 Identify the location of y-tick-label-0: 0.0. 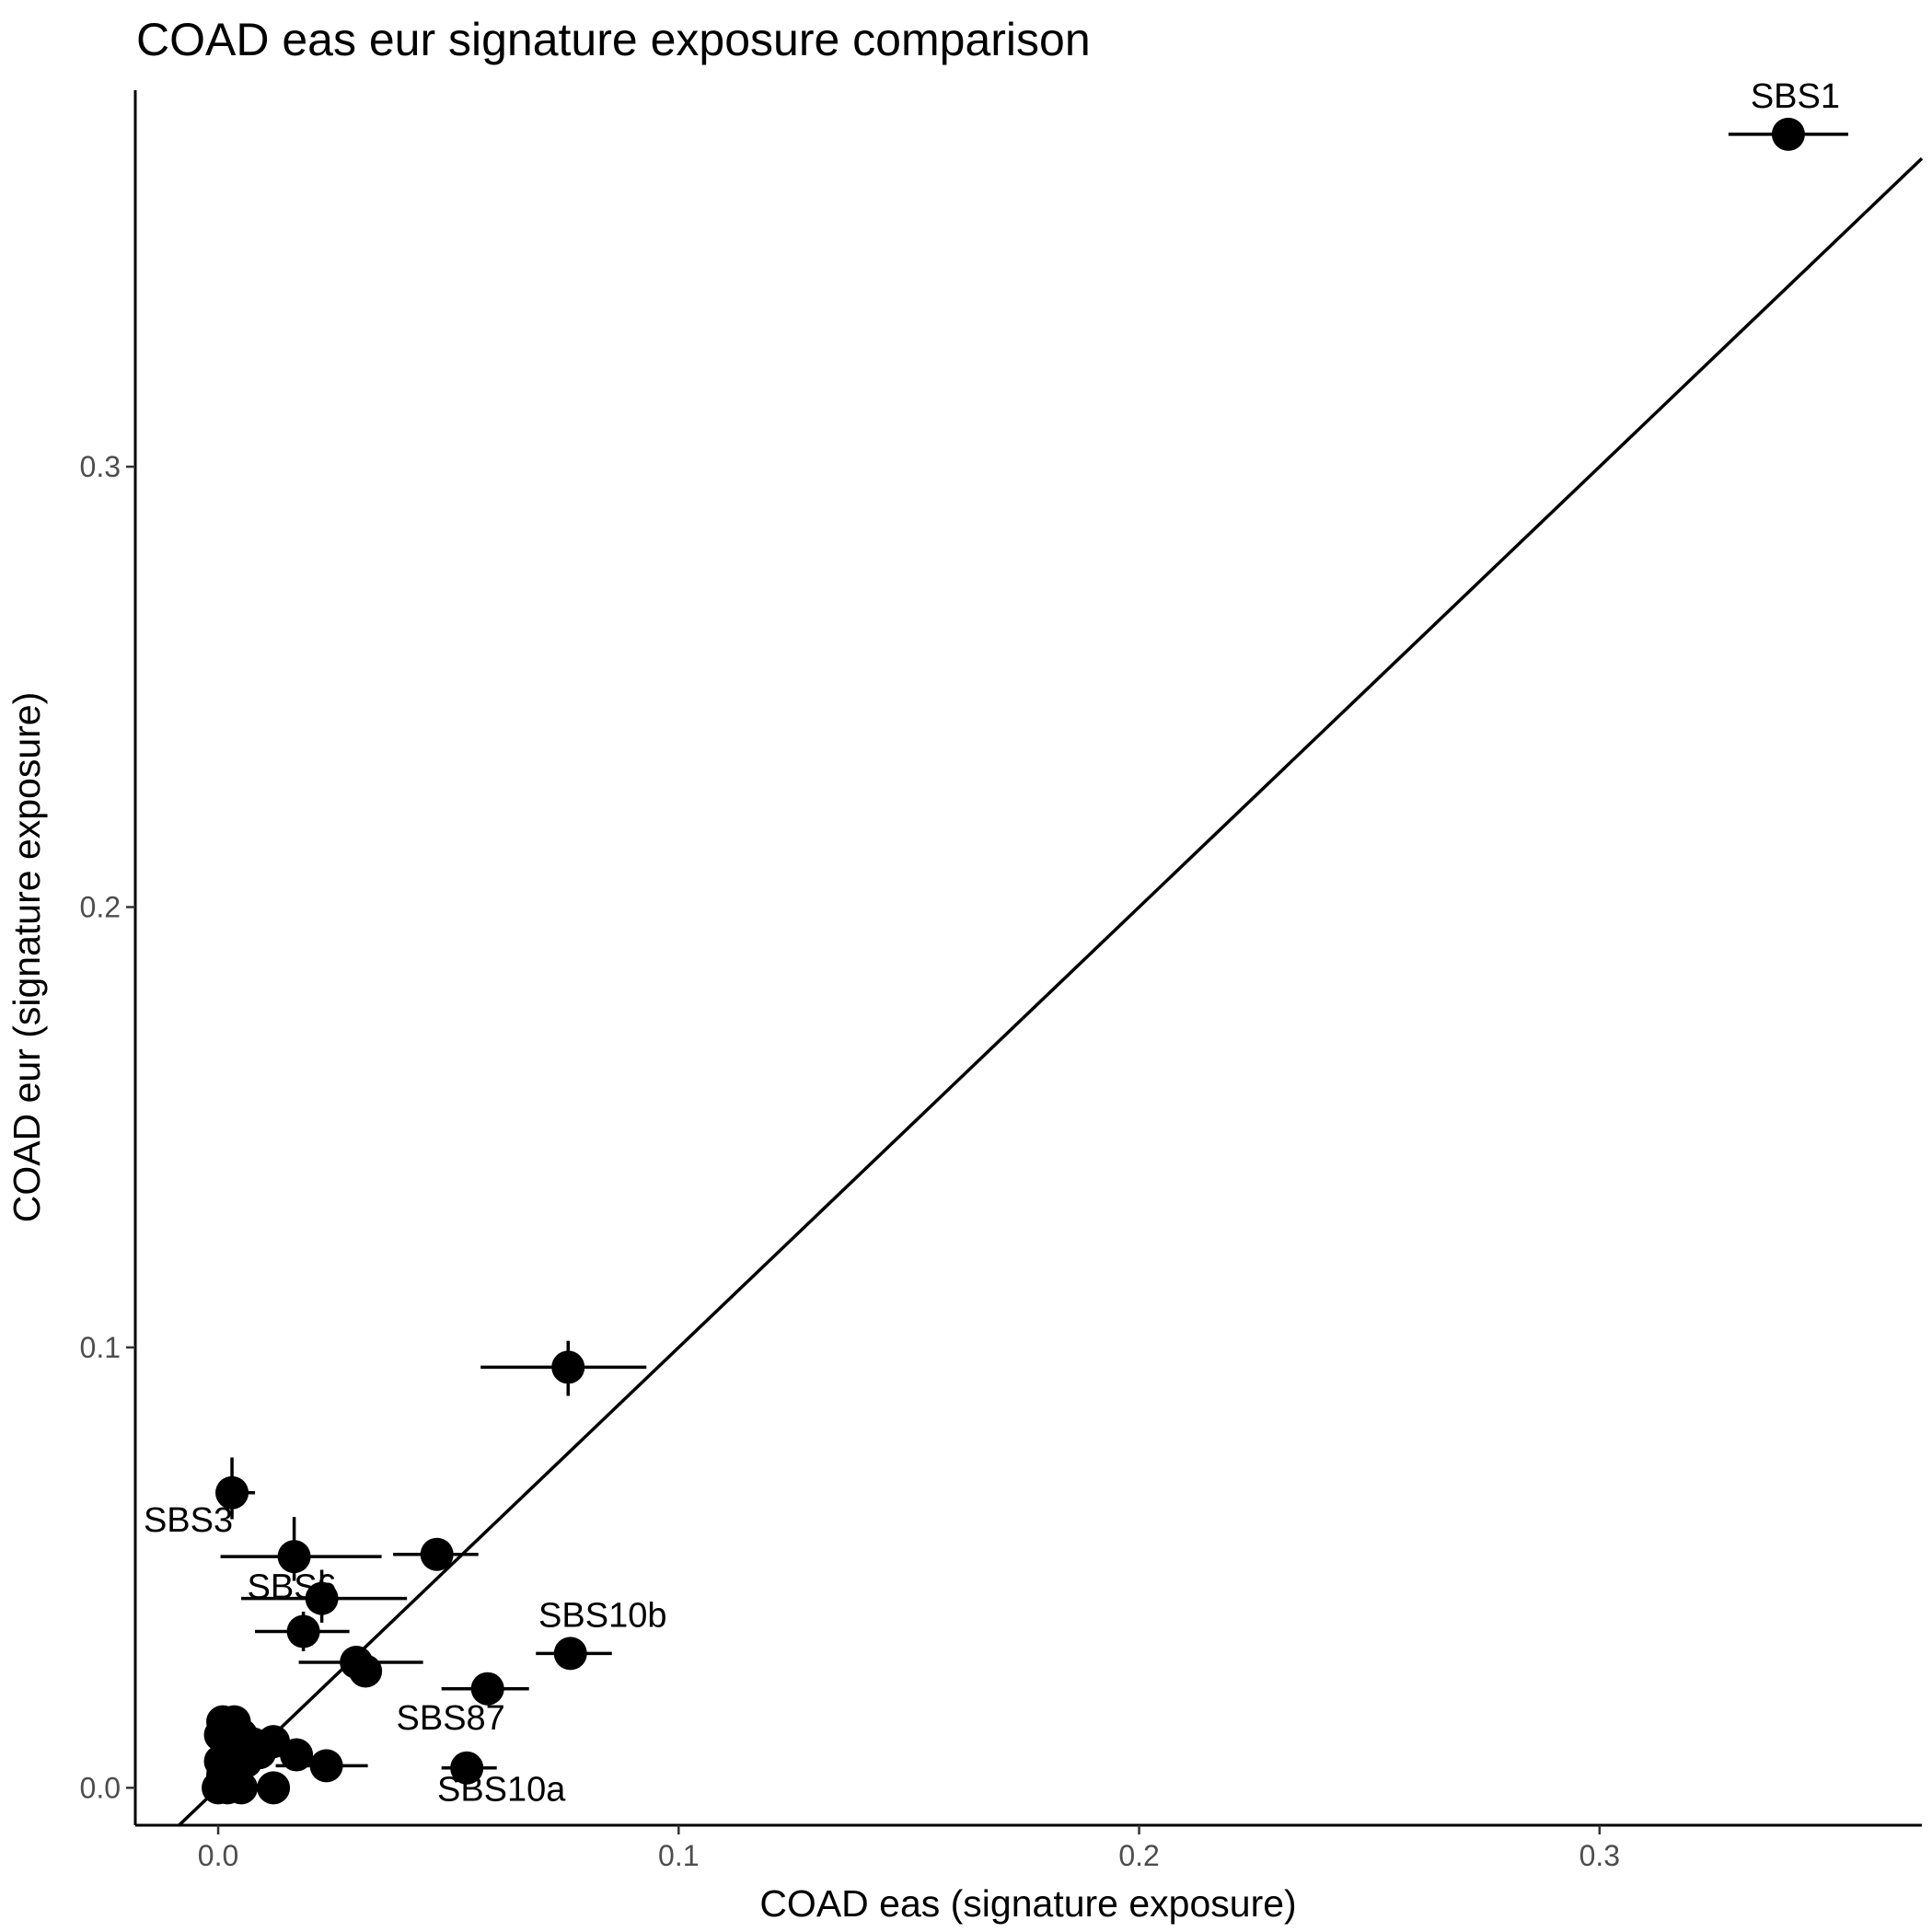
(101, 1788).